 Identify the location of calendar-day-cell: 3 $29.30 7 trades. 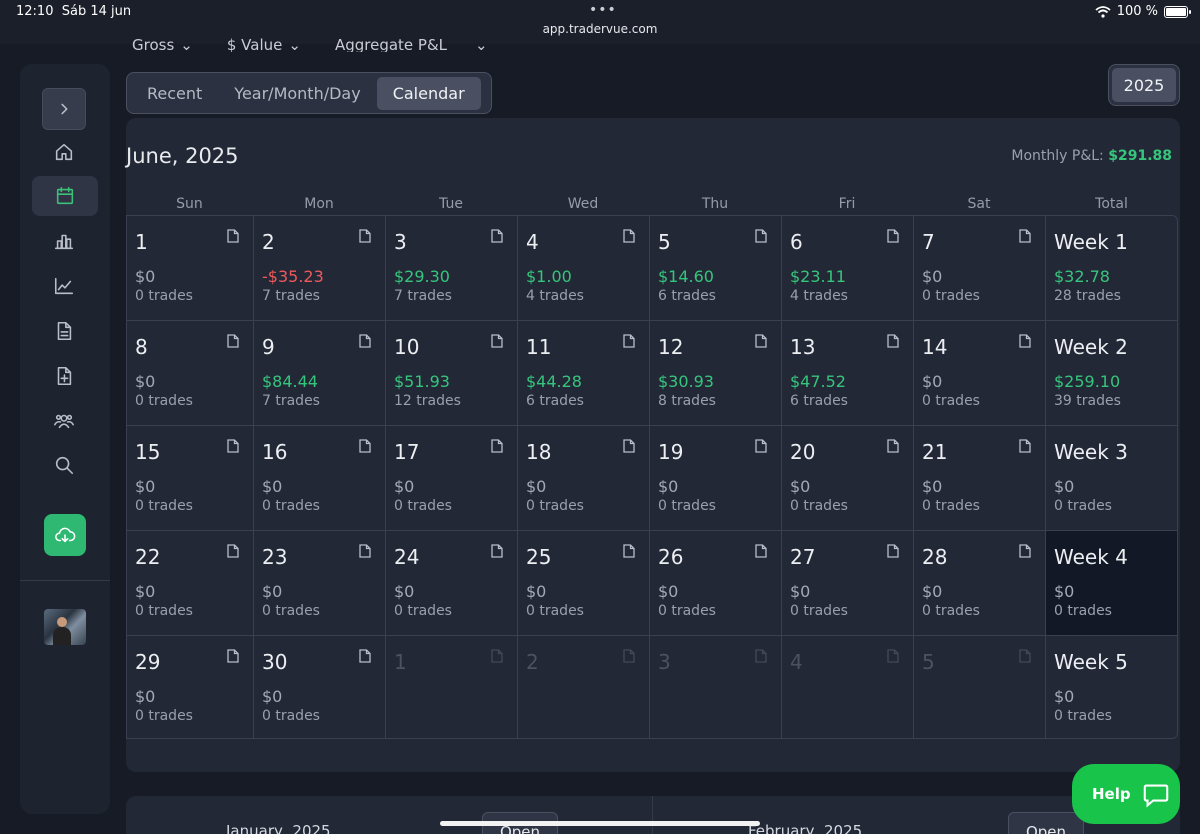
(452, 268).